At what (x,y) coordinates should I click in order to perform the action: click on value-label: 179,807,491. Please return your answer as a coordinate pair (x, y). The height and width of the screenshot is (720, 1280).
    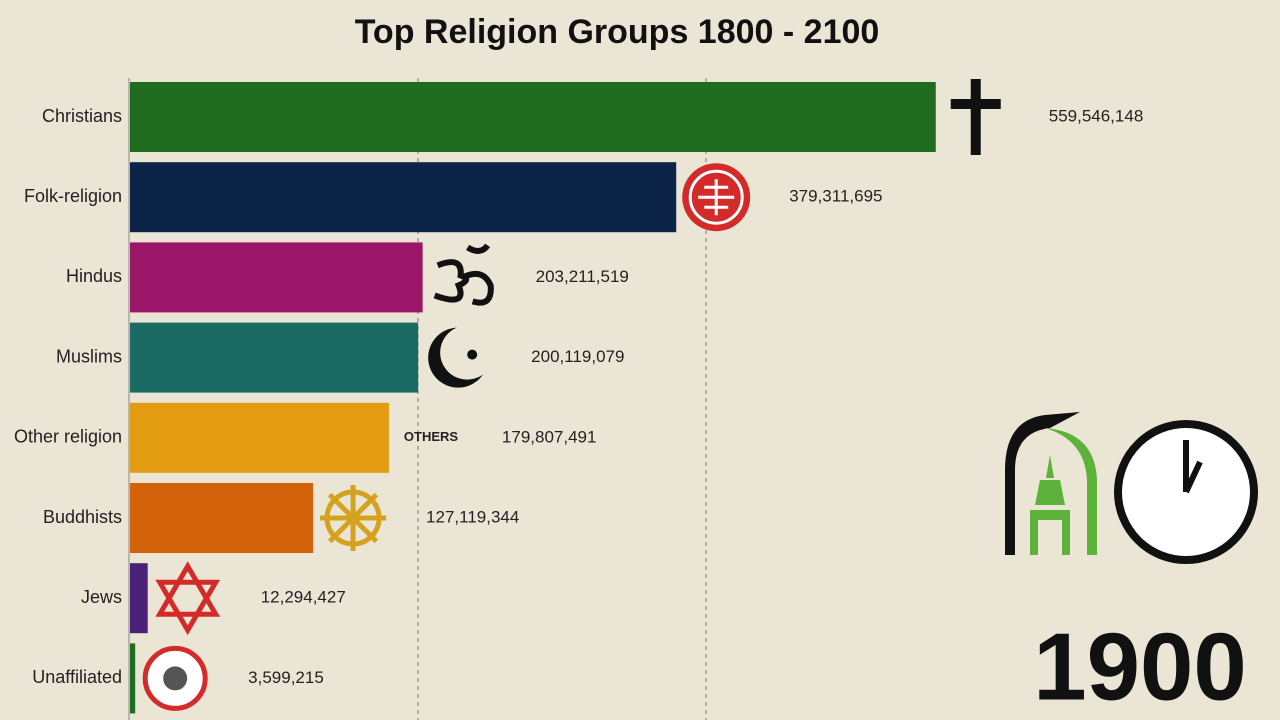
    Looking at the image, I should click on (549, 436).